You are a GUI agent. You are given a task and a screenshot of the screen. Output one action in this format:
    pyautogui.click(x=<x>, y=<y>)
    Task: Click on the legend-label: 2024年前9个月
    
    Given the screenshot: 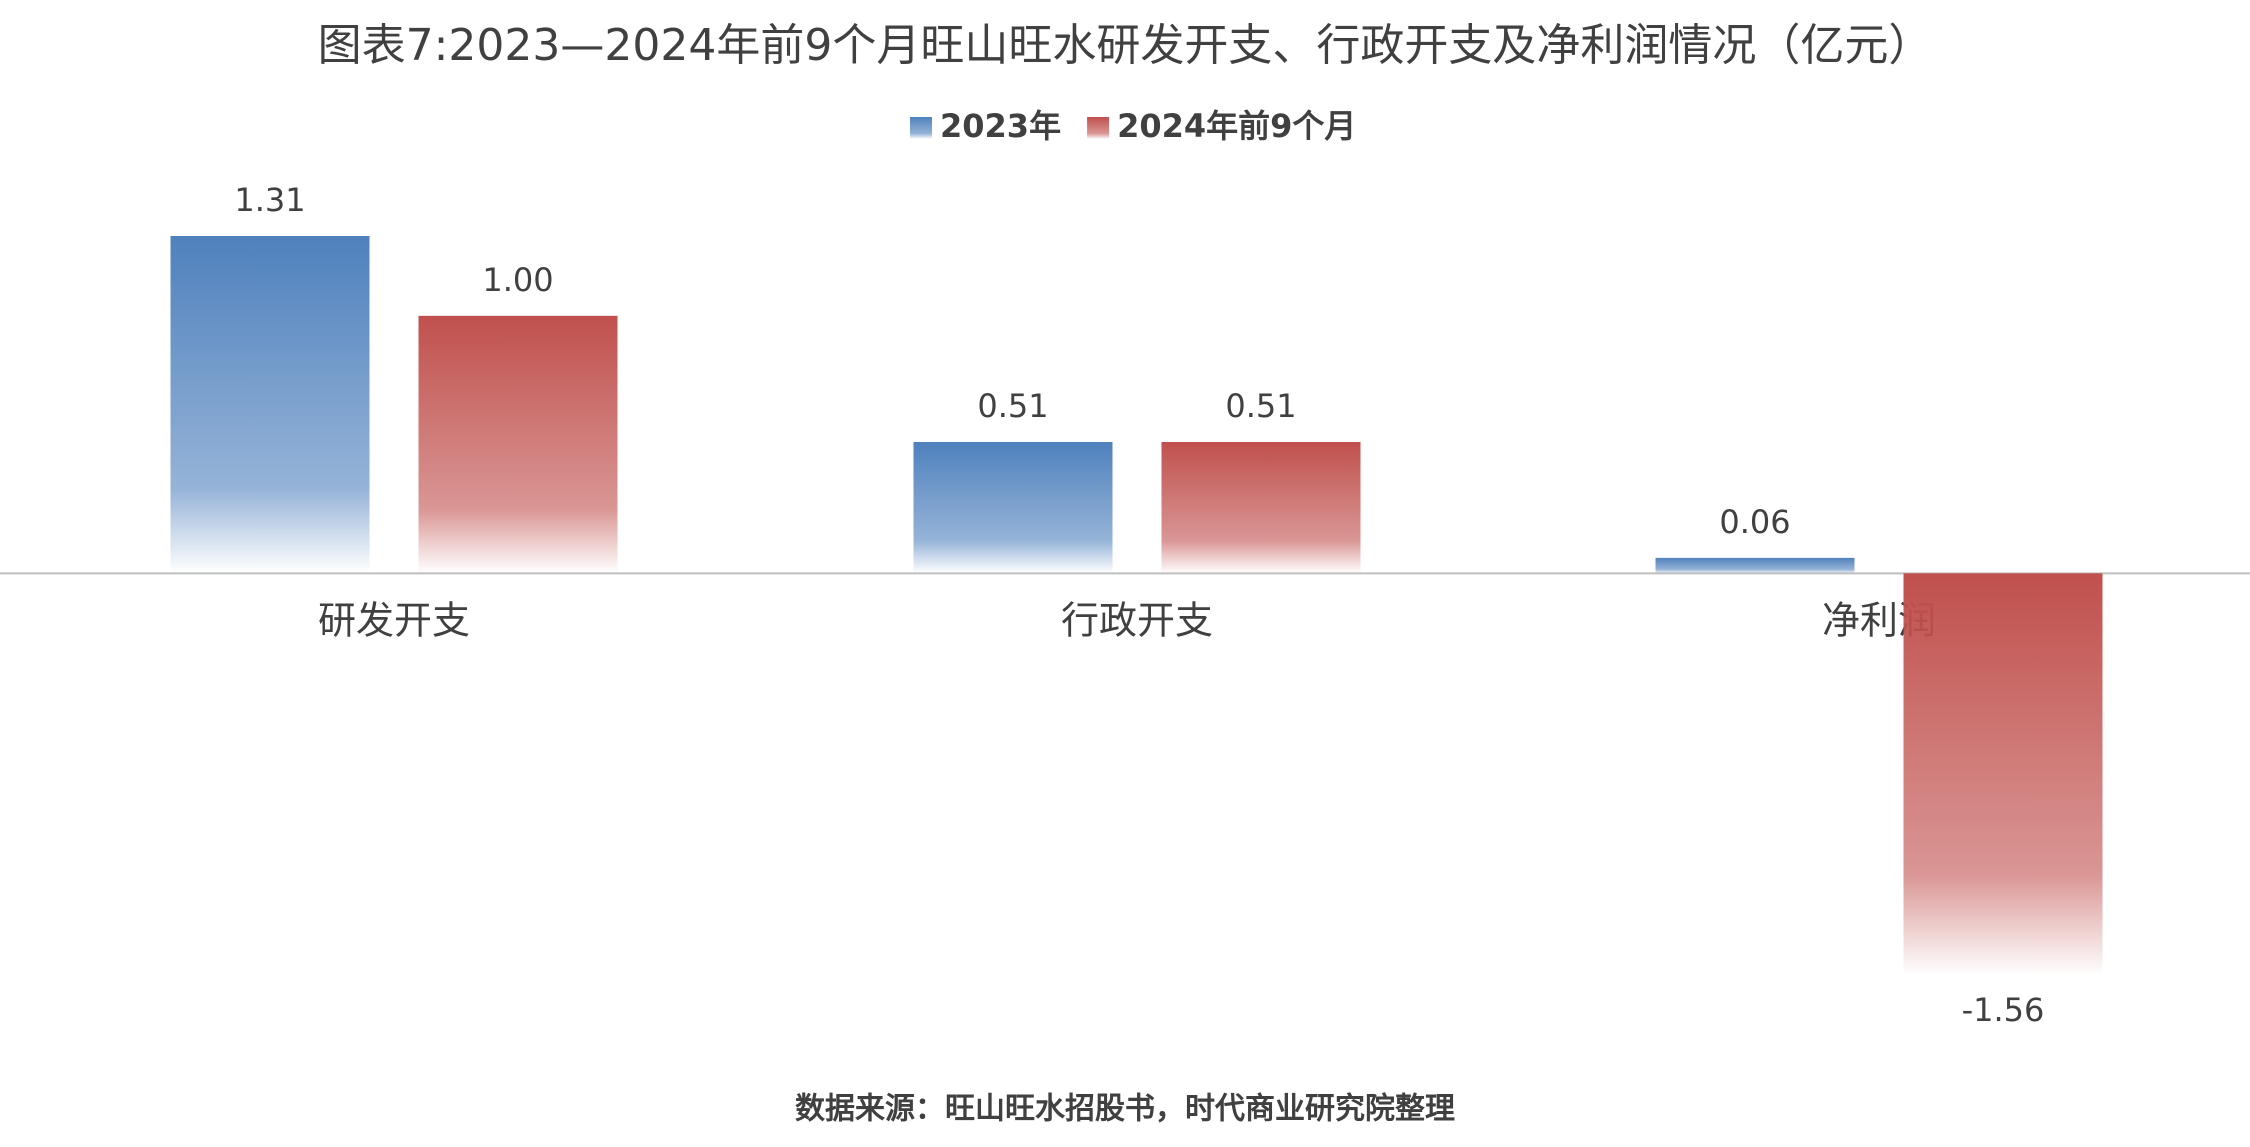 What is the action you would take?
    pyautogui.click(x=1236, y=126)
    